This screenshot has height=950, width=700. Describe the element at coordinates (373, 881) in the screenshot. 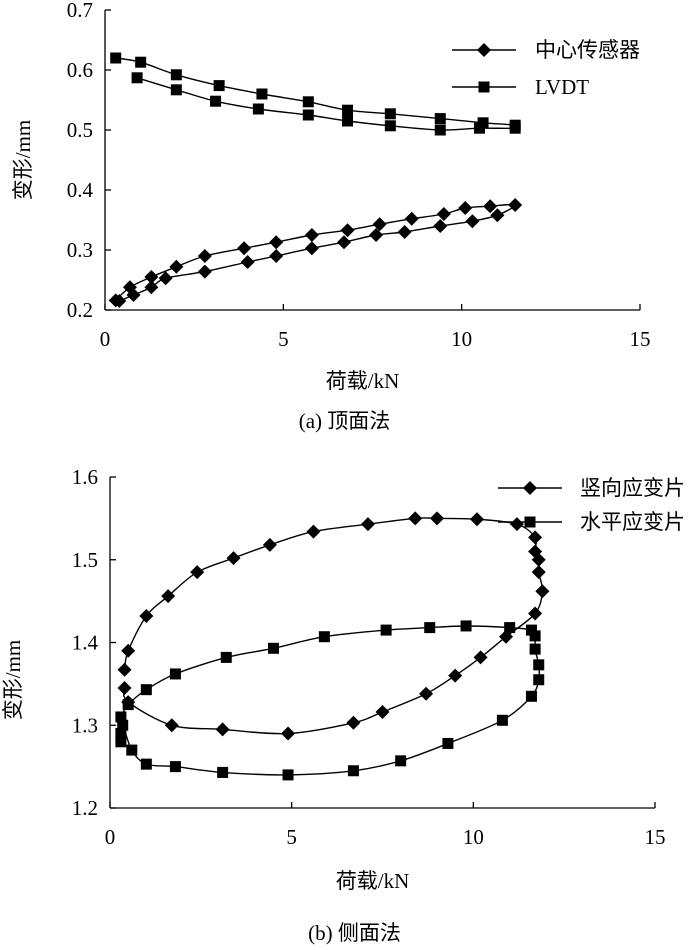

I see `x-axis-title: 荷载/kN` at that location.